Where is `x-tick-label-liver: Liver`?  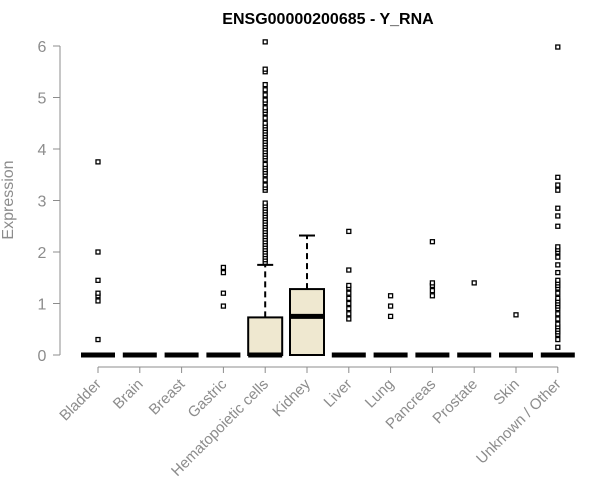 x-tick-label-liver: Liver is located at coordinates (338, 393).